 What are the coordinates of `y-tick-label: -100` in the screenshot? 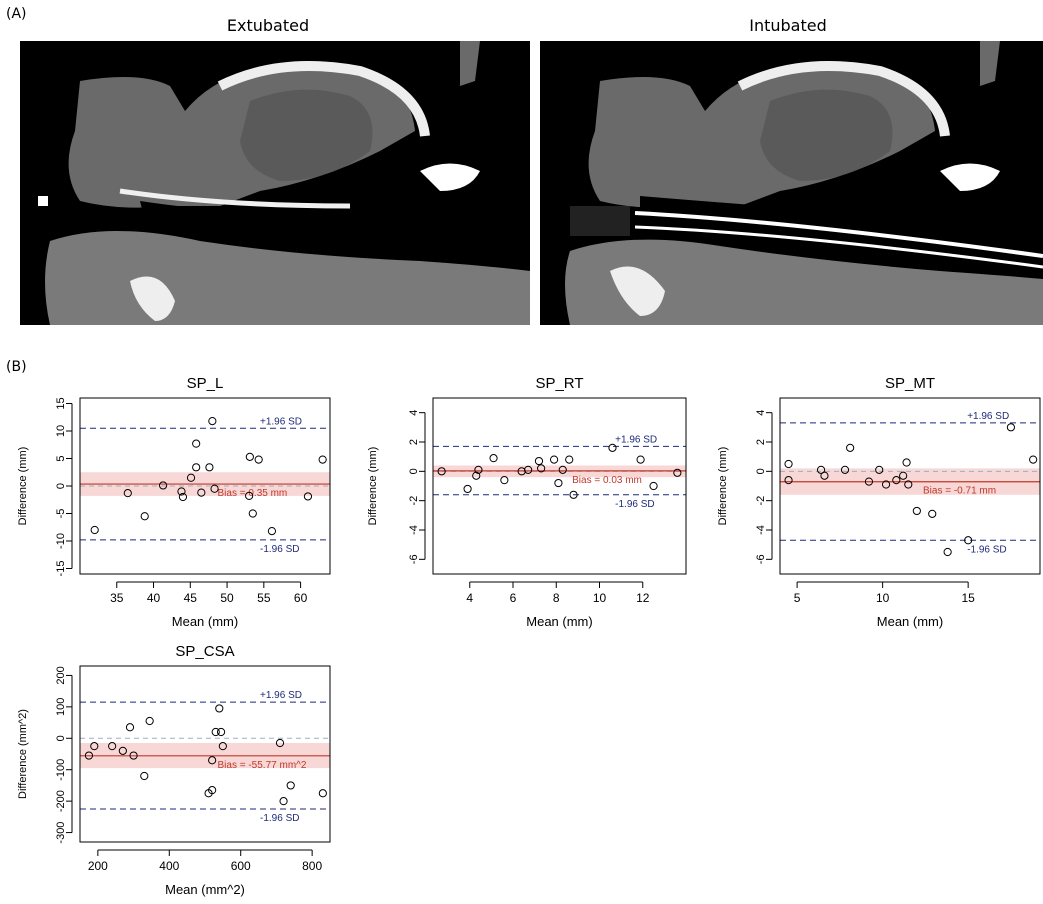 It's located at (61, 770).